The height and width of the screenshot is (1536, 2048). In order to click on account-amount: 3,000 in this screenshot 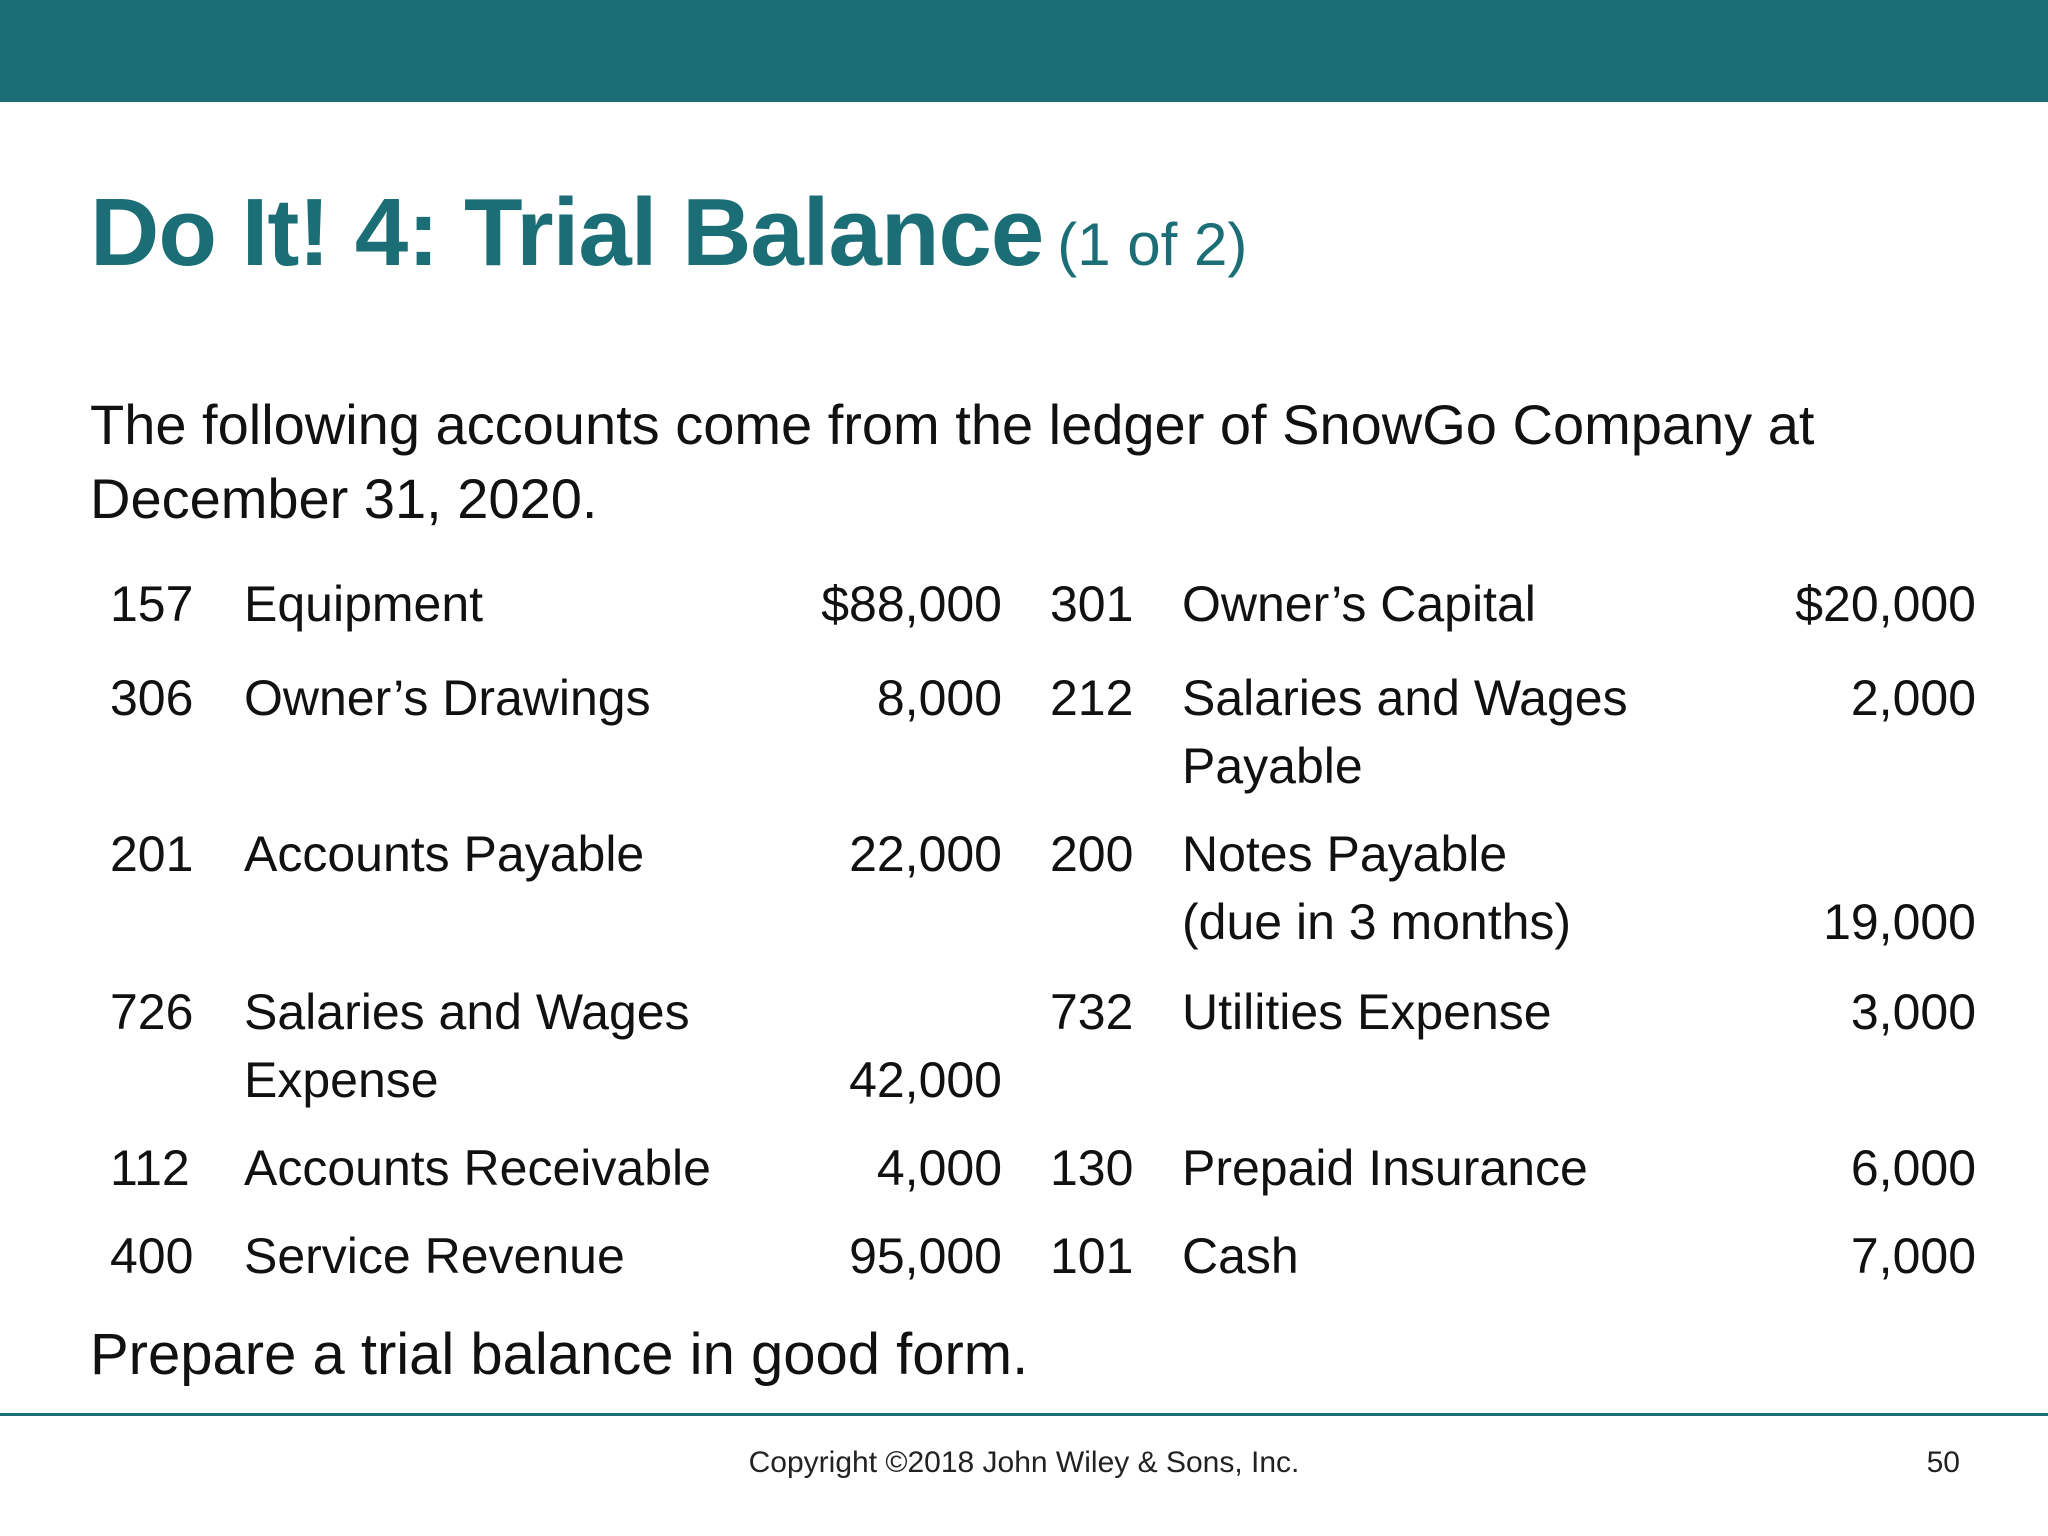, I will do `click(1913, 1012)`.